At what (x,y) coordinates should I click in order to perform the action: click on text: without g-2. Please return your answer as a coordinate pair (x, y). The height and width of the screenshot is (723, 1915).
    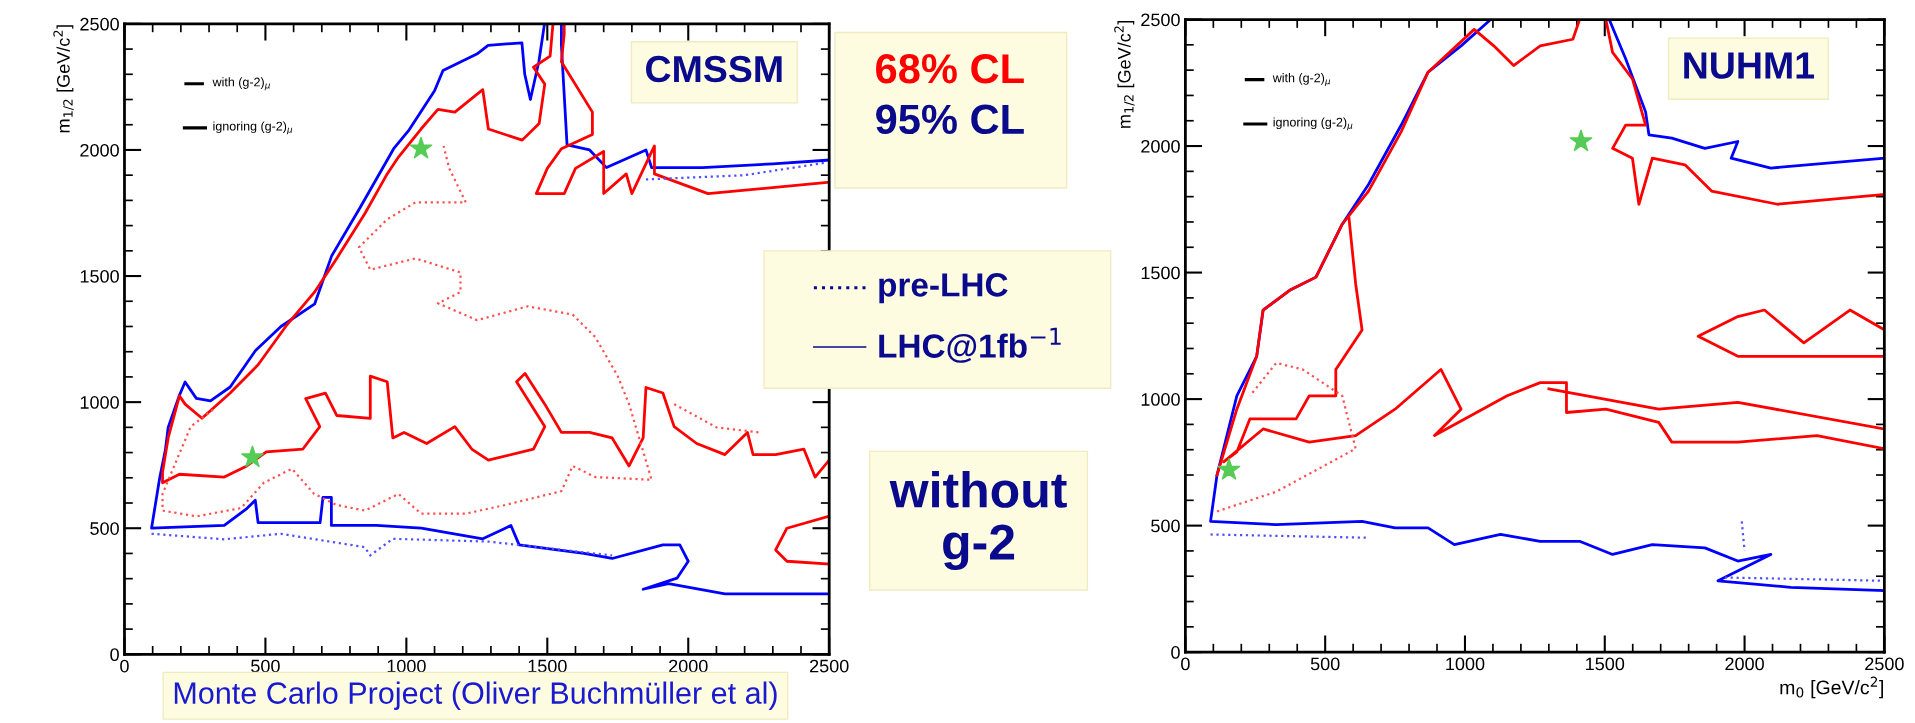
    Looking at the image, I should click on (978, 520).